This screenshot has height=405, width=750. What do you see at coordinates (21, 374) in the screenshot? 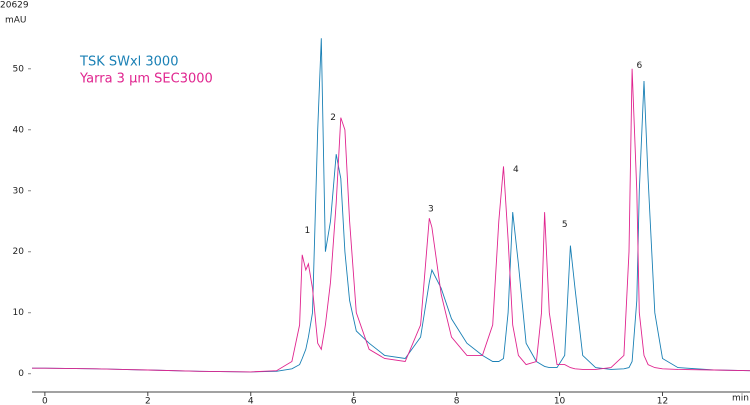
I see `y-tick-label: 0` at bounding box center [21, 374].